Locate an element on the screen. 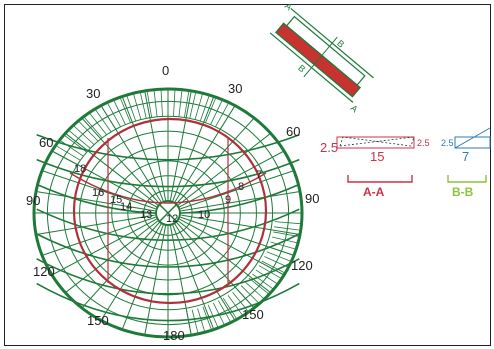 The height and width of the screenshot is (349, 494). section-aa-left-height: 2.5 is located at coordinates (329, 147).